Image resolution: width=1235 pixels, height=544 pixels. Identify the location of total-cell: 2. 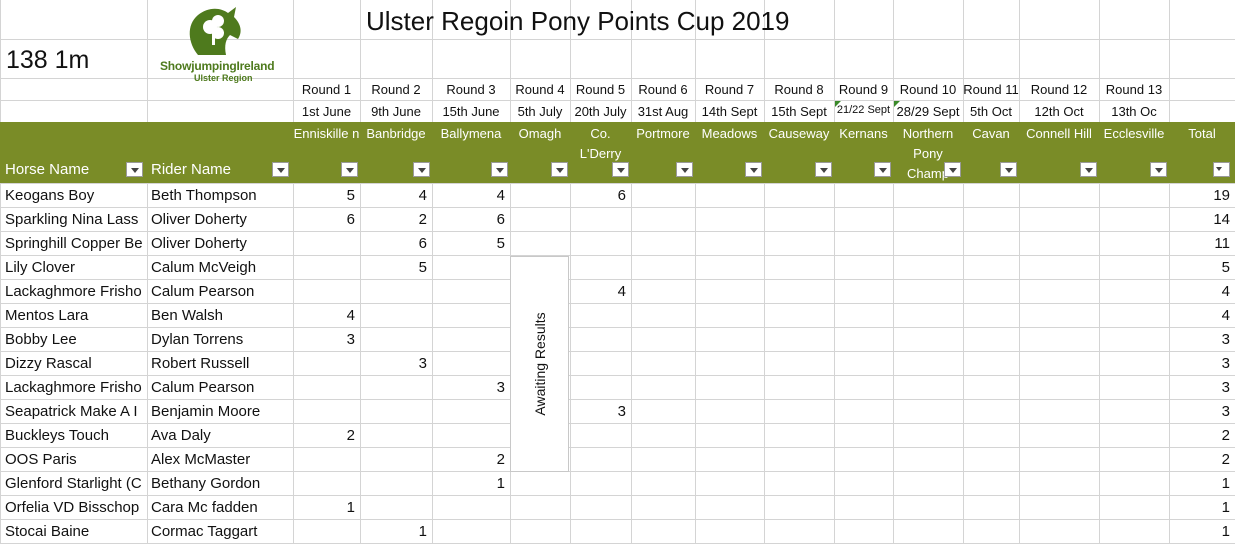
(1225, 459).